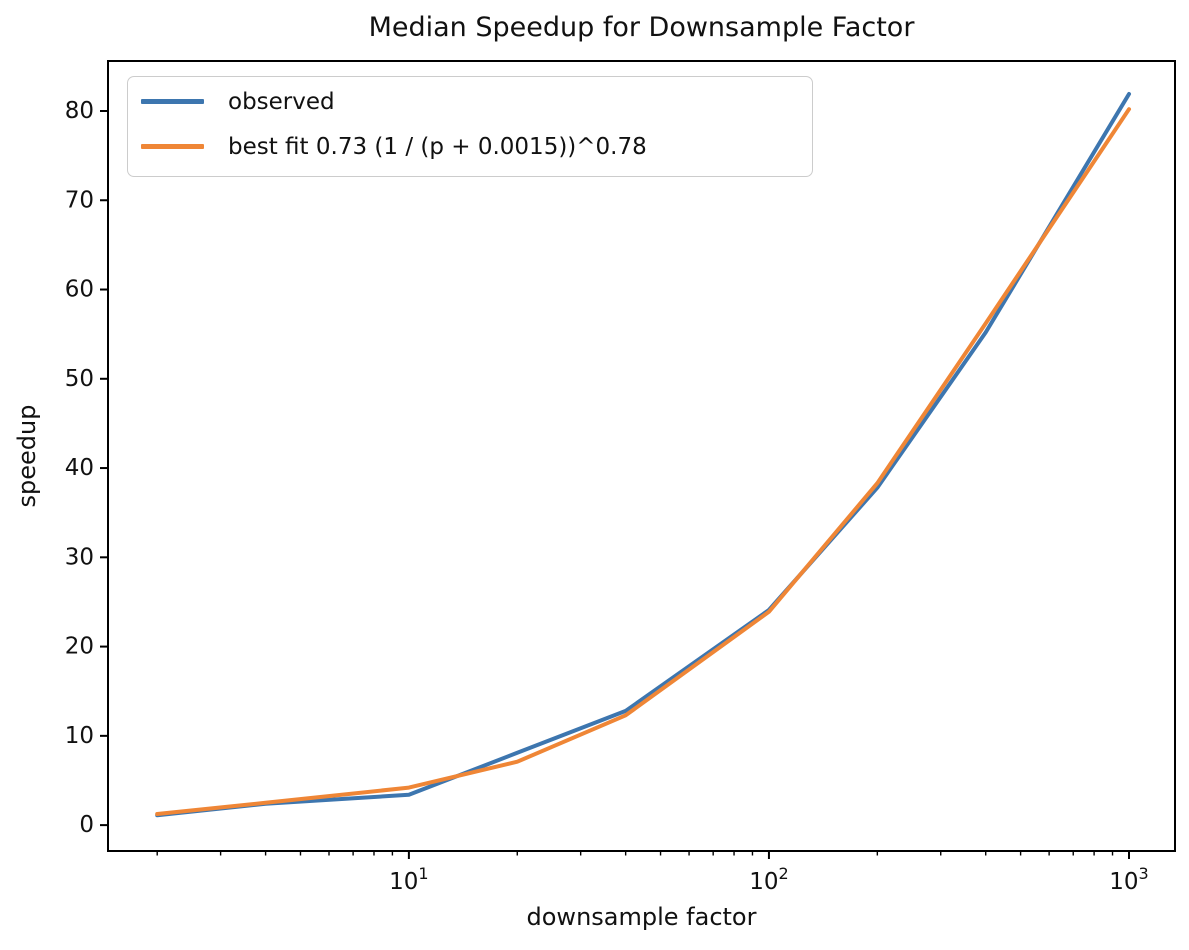 This screenshot has width=1189, height=950. I want to click on legend-item-observed: observed, so click(473, 101).